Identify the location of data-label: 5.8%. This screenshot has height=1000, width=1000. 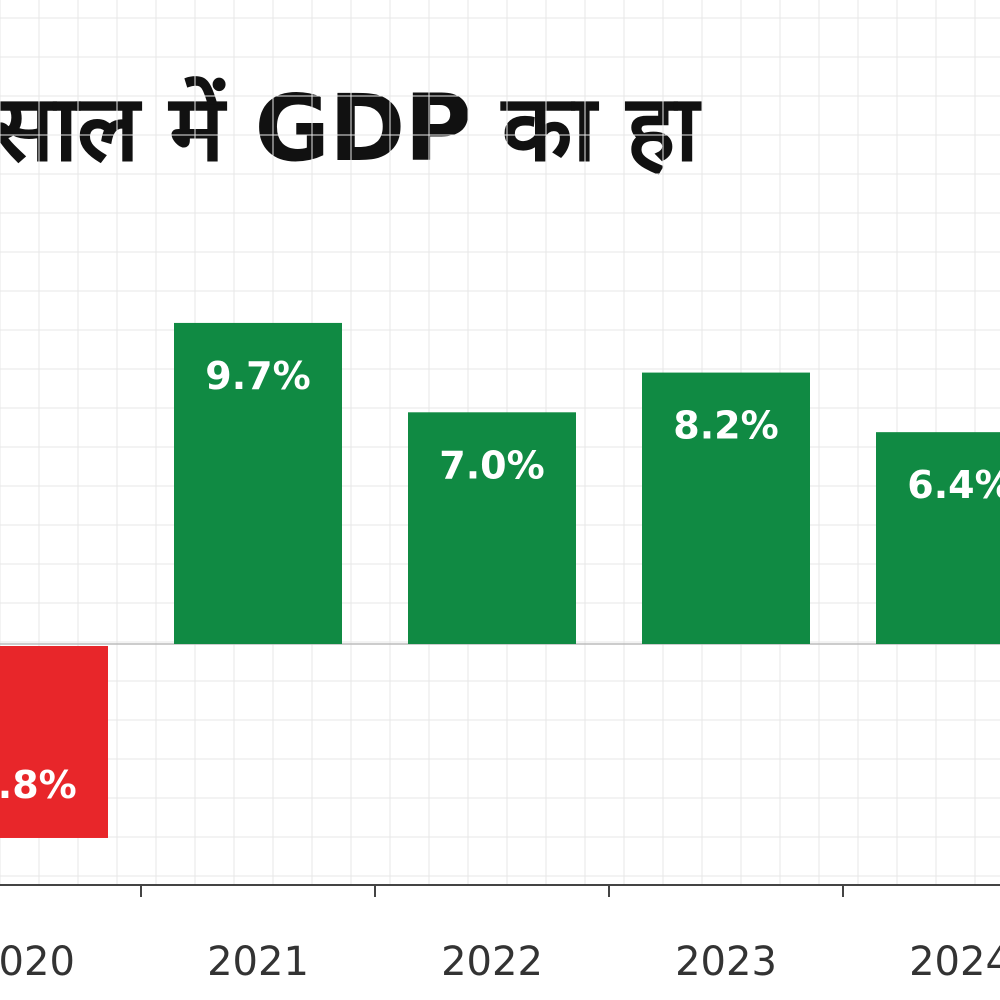
(38, 785).